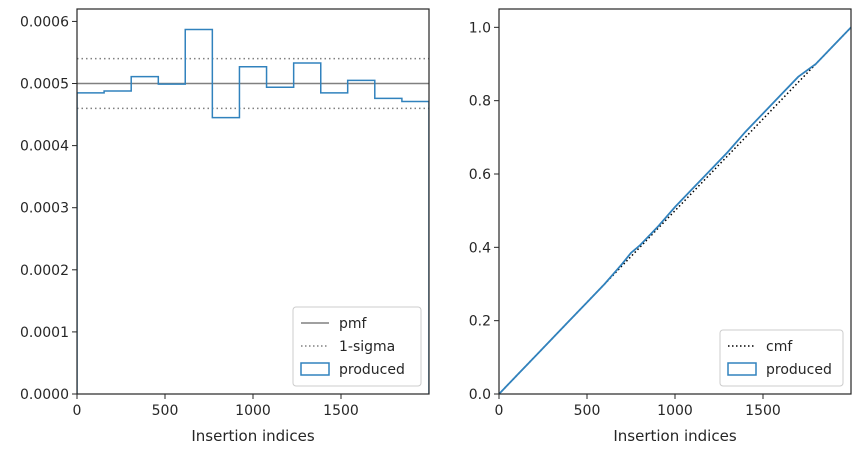 The height and width of the screenshot is (453, 861). I want to click on y-tick-label: 0.0006, so click(44, 22).